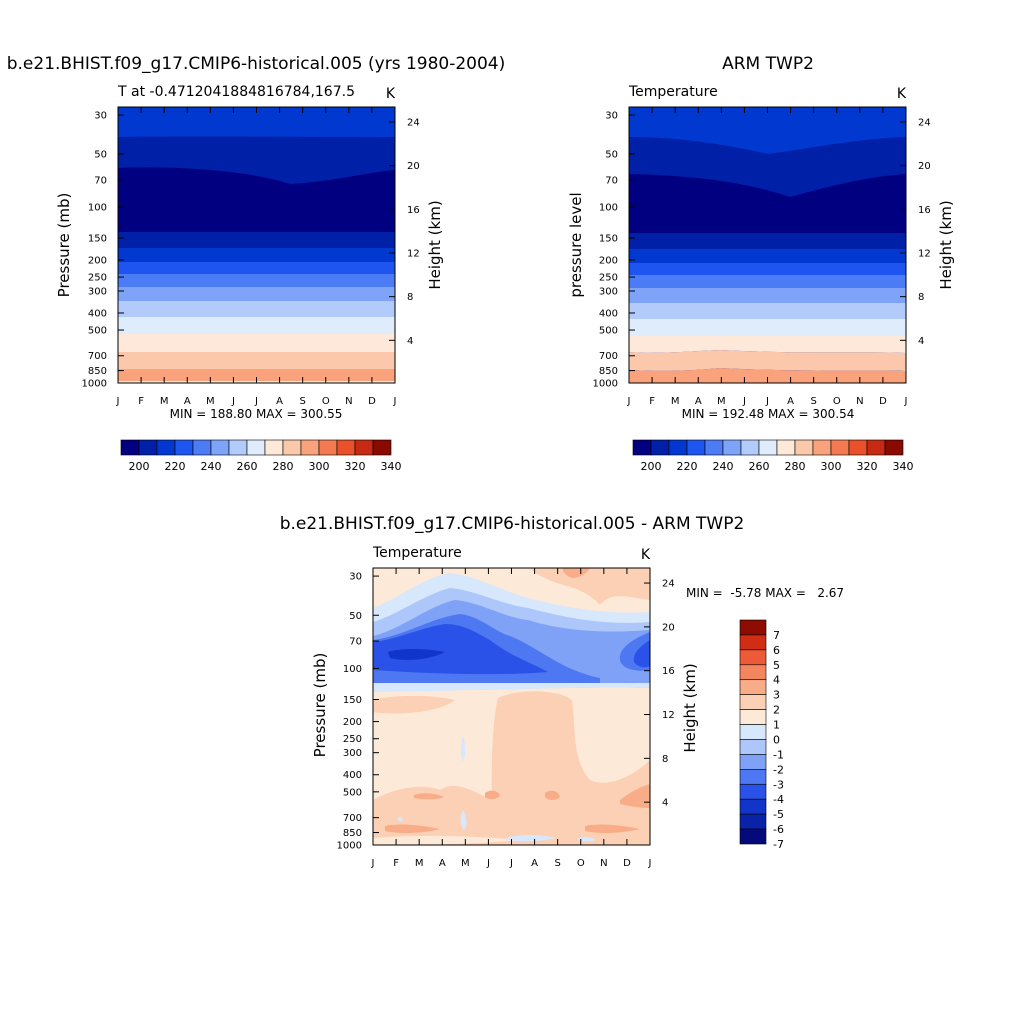  Describe the element at coordinates (776, 665) in the screenshot. I see `colorbar-label: 5` at that location.